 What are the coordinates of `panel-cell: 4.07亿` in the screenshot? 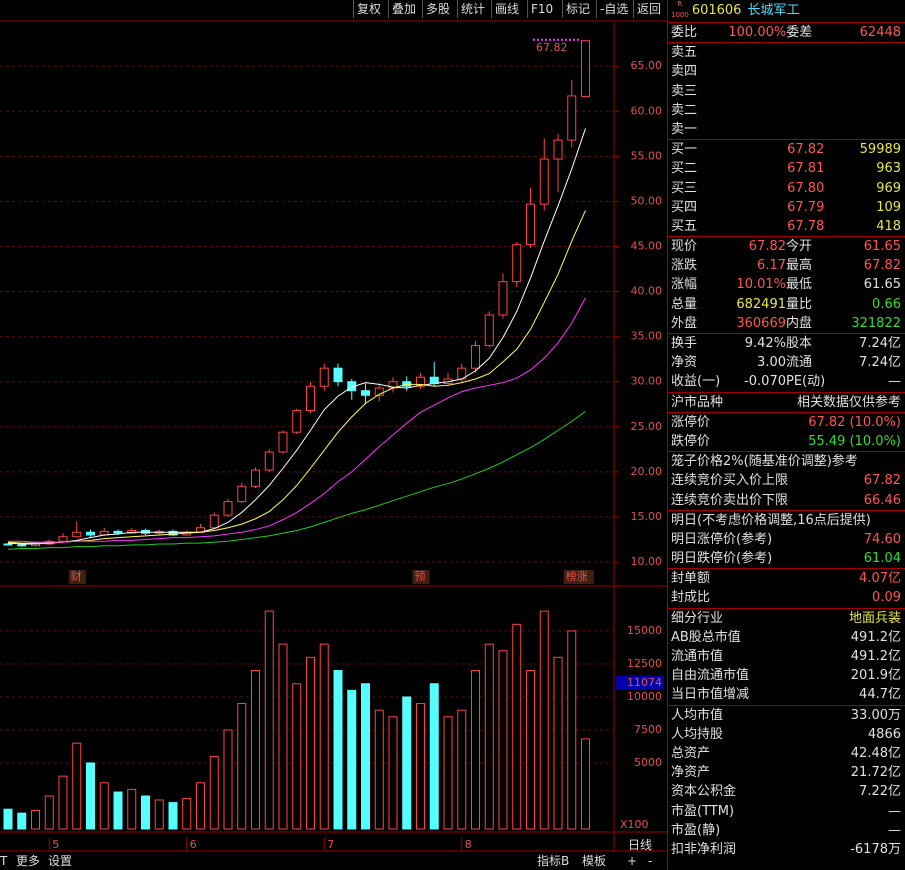 It's located at (880, 579).